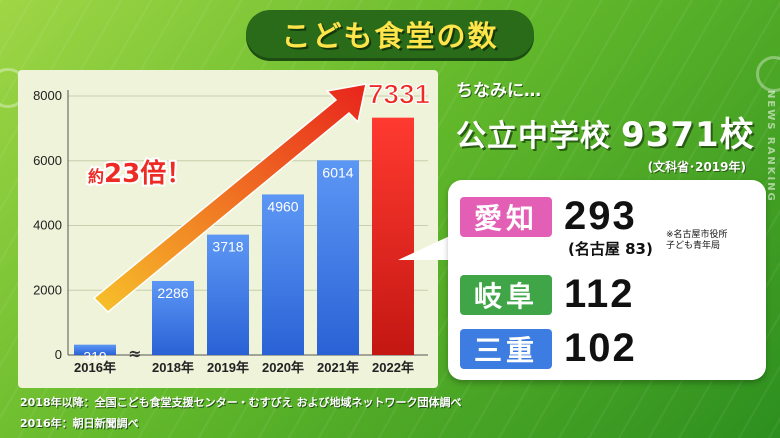 This screenshot has width=780, height=438. I want to click on nagoya-note: ※名古屋市役所 子ども青年局, so click(697, 241).